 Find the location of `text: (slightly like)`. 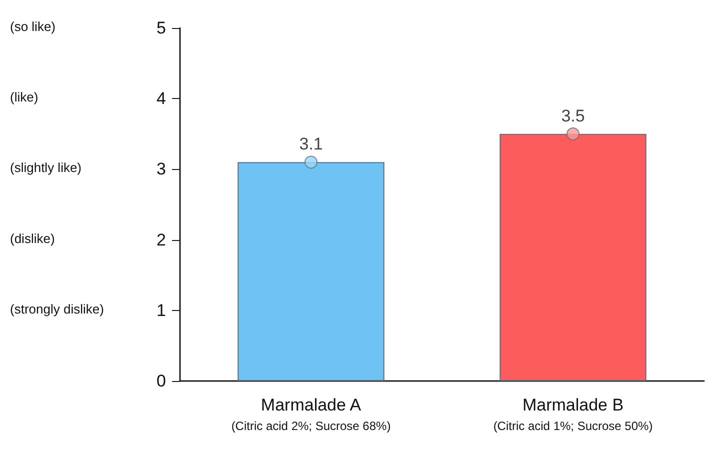

text: (slightly like) is located at coordinates (46, 168).